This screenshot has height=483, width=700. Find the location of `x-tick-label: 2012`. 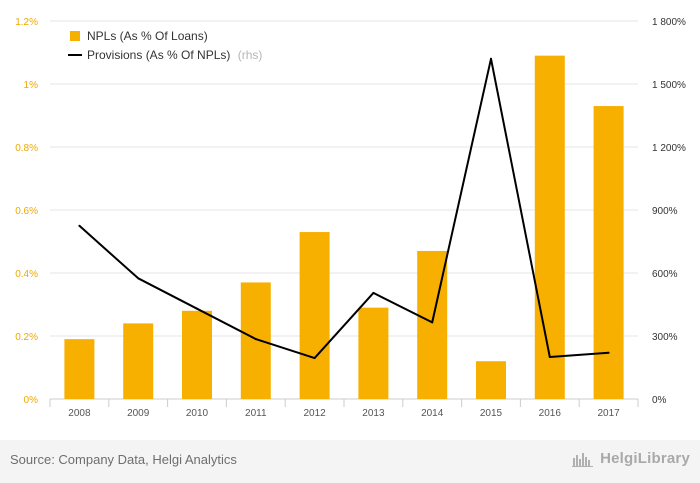

x-tick-label: 2012 is located at coordinates (314, 413).